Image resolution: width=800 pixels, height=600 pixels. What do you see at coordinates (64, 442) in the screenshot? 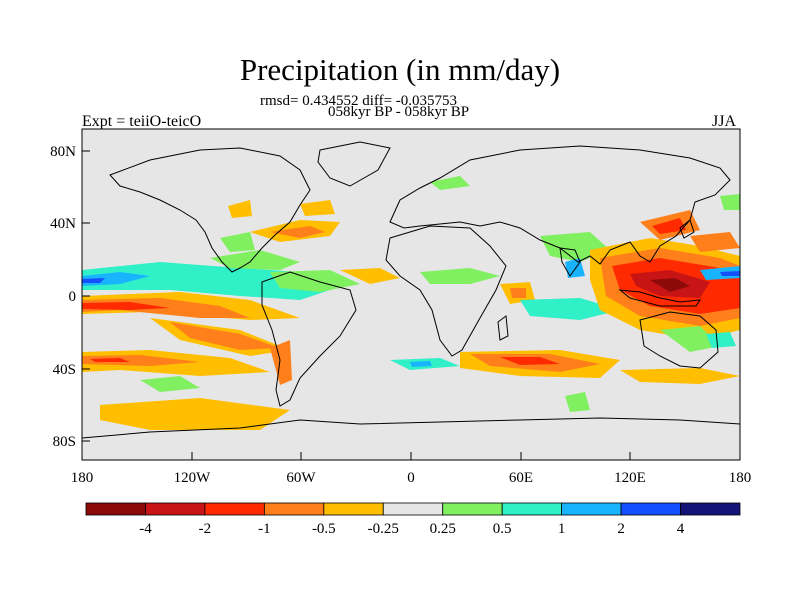
I see `lat-tick-label: 80S` at bounding box center [64, 442].